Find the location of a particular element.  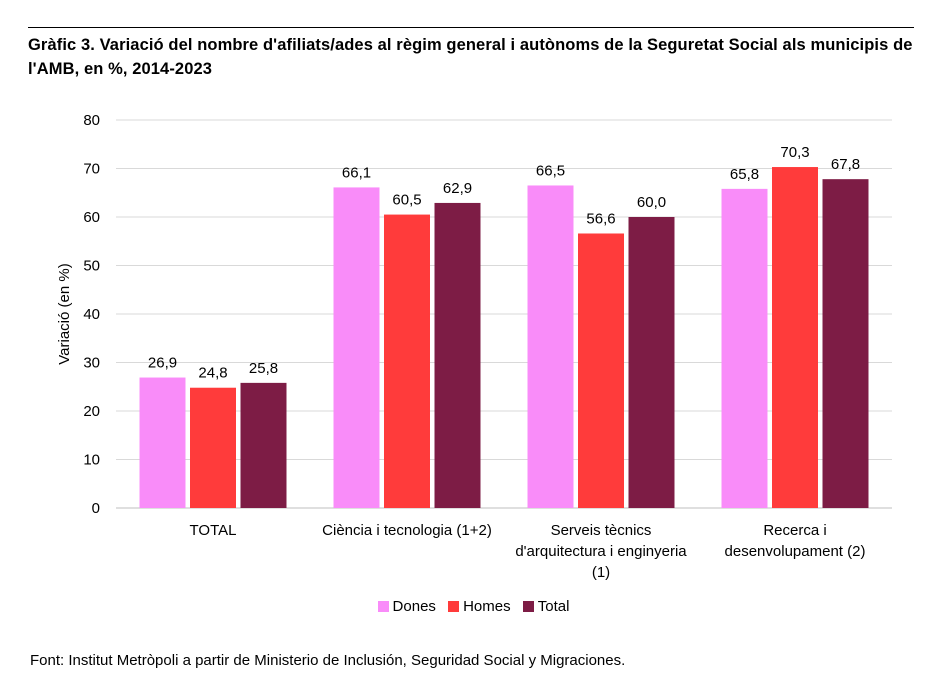

legend: Dones Homes Total is located at coordinates (473, 606).